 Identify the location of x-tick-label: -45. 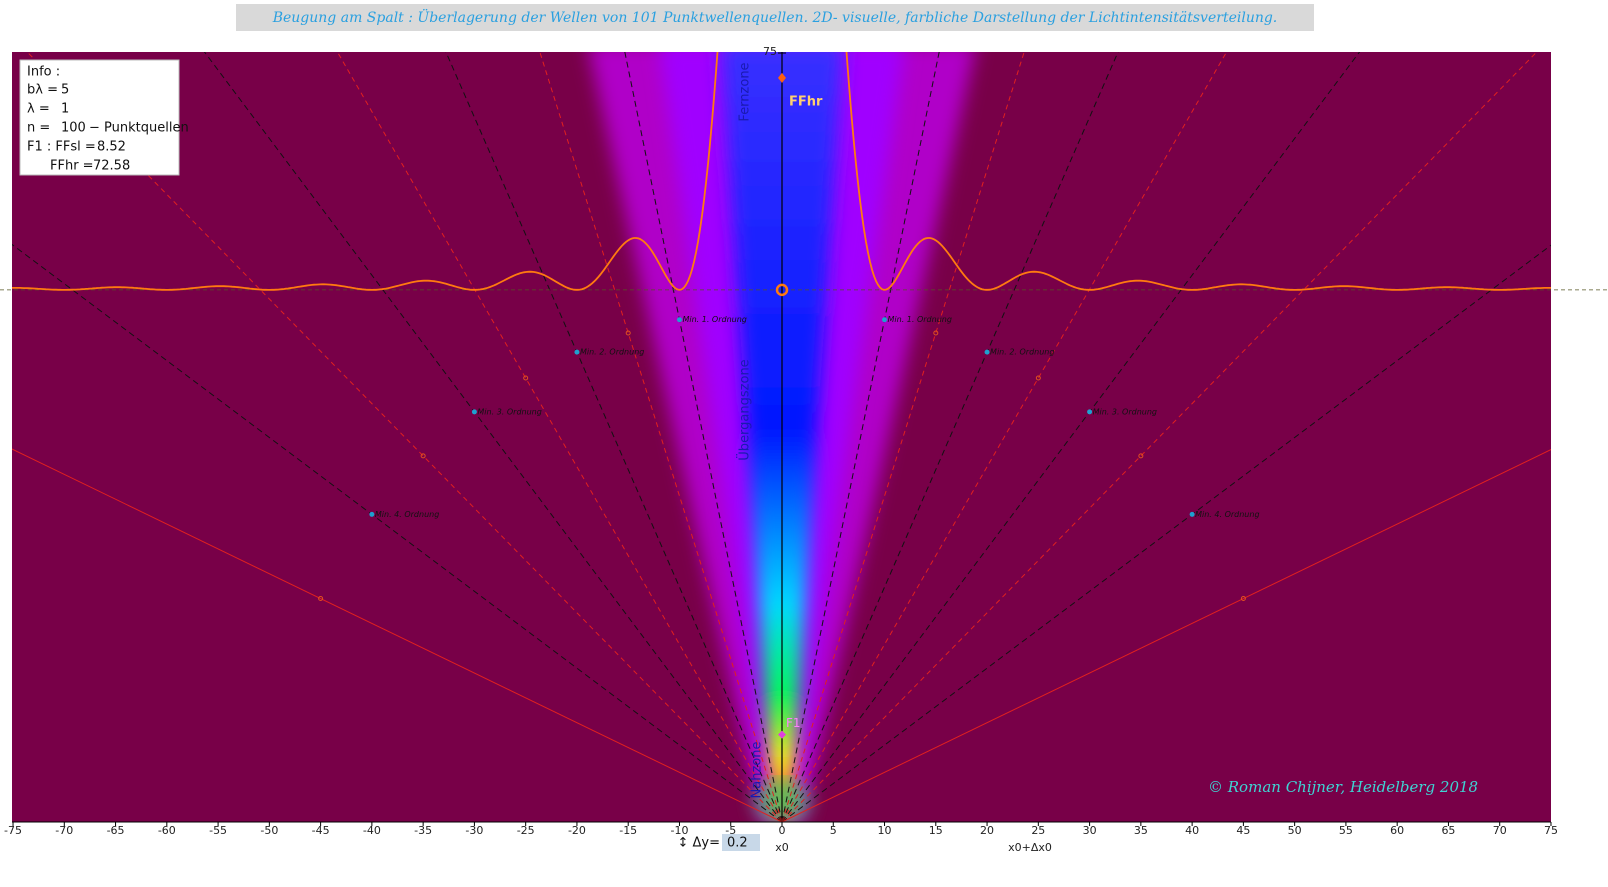
(321, 830).